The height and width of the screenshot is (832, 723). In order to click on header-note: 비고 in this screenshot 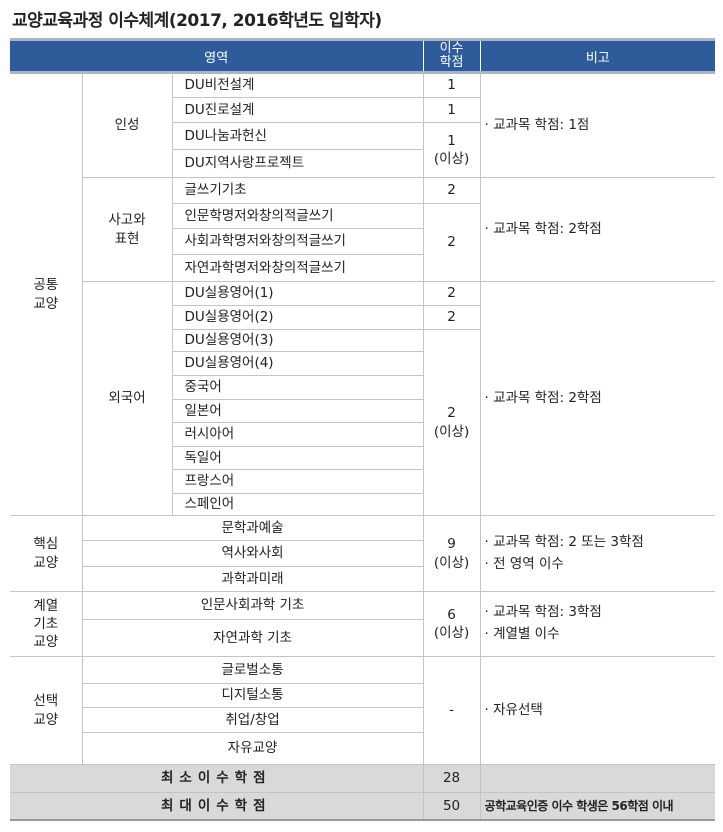, I will do `click(597, 56)`.